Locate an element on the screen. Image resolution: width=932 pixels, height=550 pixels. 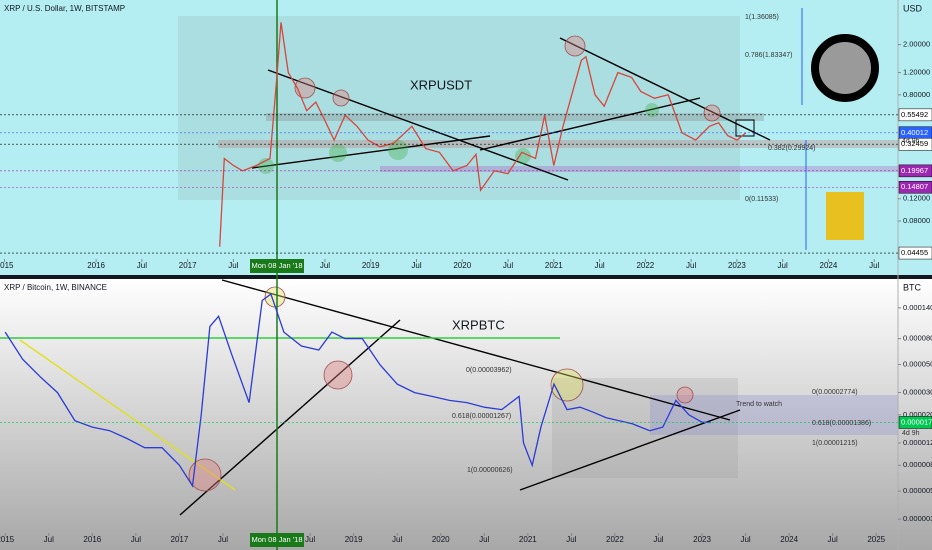
annotation: 0.618(0.00001386) is located at coordinates (841, 423).